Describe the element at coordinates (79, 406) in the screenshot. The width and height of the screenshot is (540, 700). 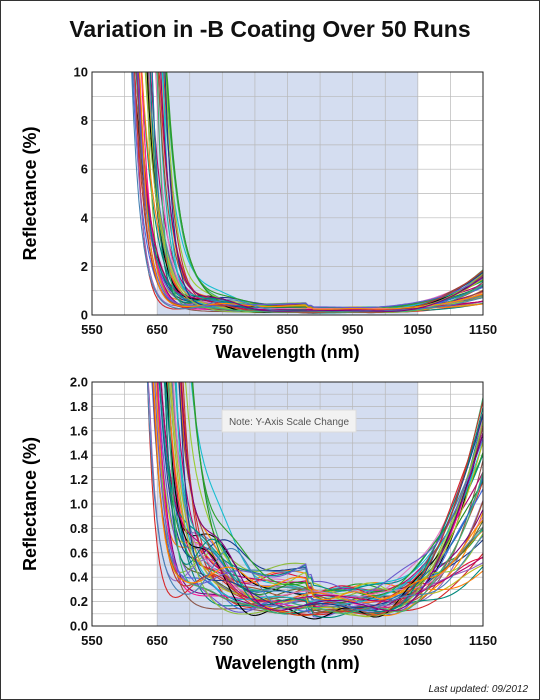
I see `y-tick-label: 1.8` at that location.